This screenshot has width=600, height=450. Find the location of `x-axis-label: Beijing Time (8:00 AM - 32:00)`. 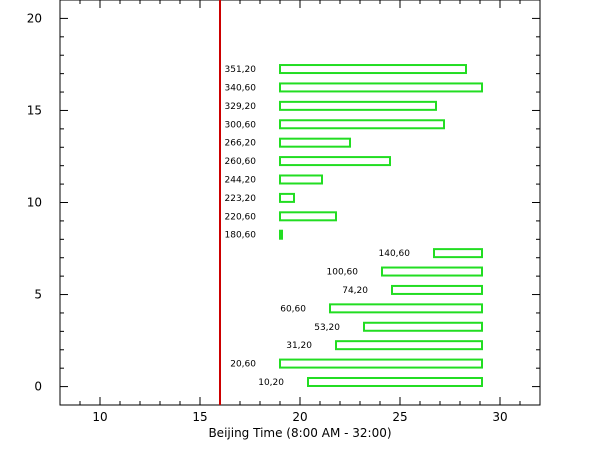

x-axis-label: Beijing Time (8:00 AM - 32:00) is located at coordinates (299, 433).